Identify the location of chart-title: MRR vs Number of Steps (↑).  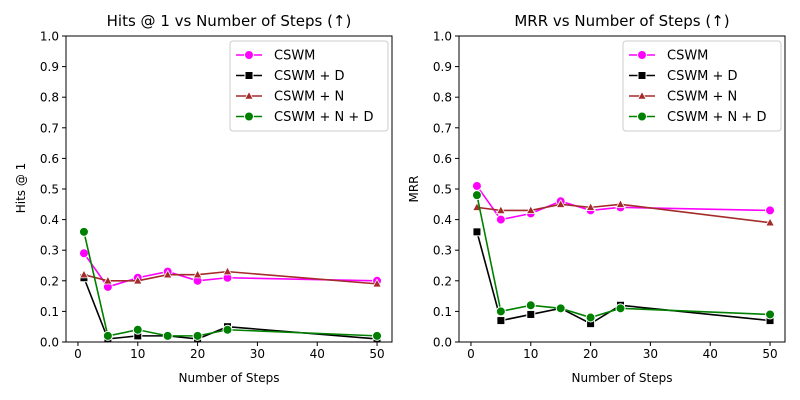
(621, 21).